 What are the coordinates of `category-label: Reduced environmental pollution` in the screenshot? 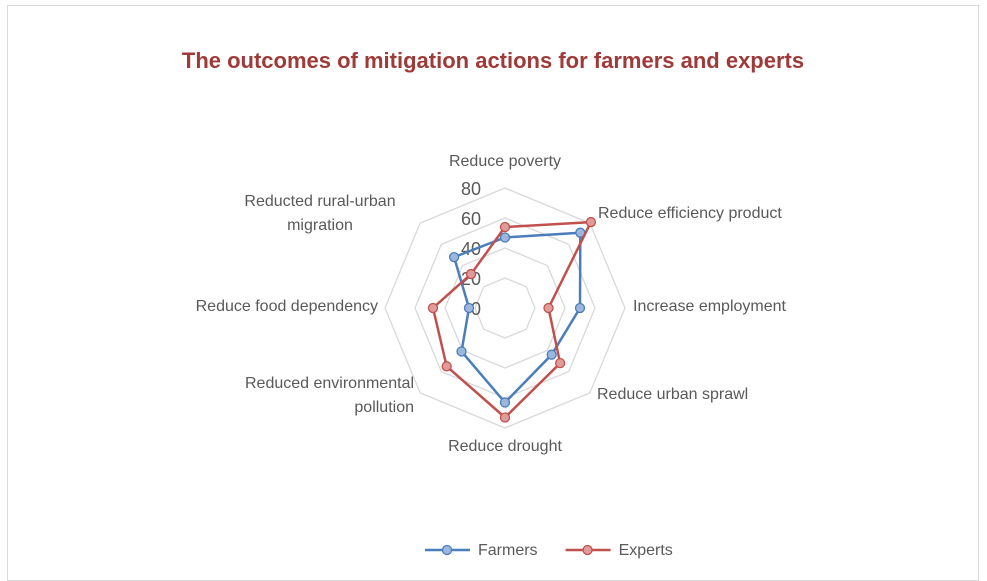 It's located at (329, 395).